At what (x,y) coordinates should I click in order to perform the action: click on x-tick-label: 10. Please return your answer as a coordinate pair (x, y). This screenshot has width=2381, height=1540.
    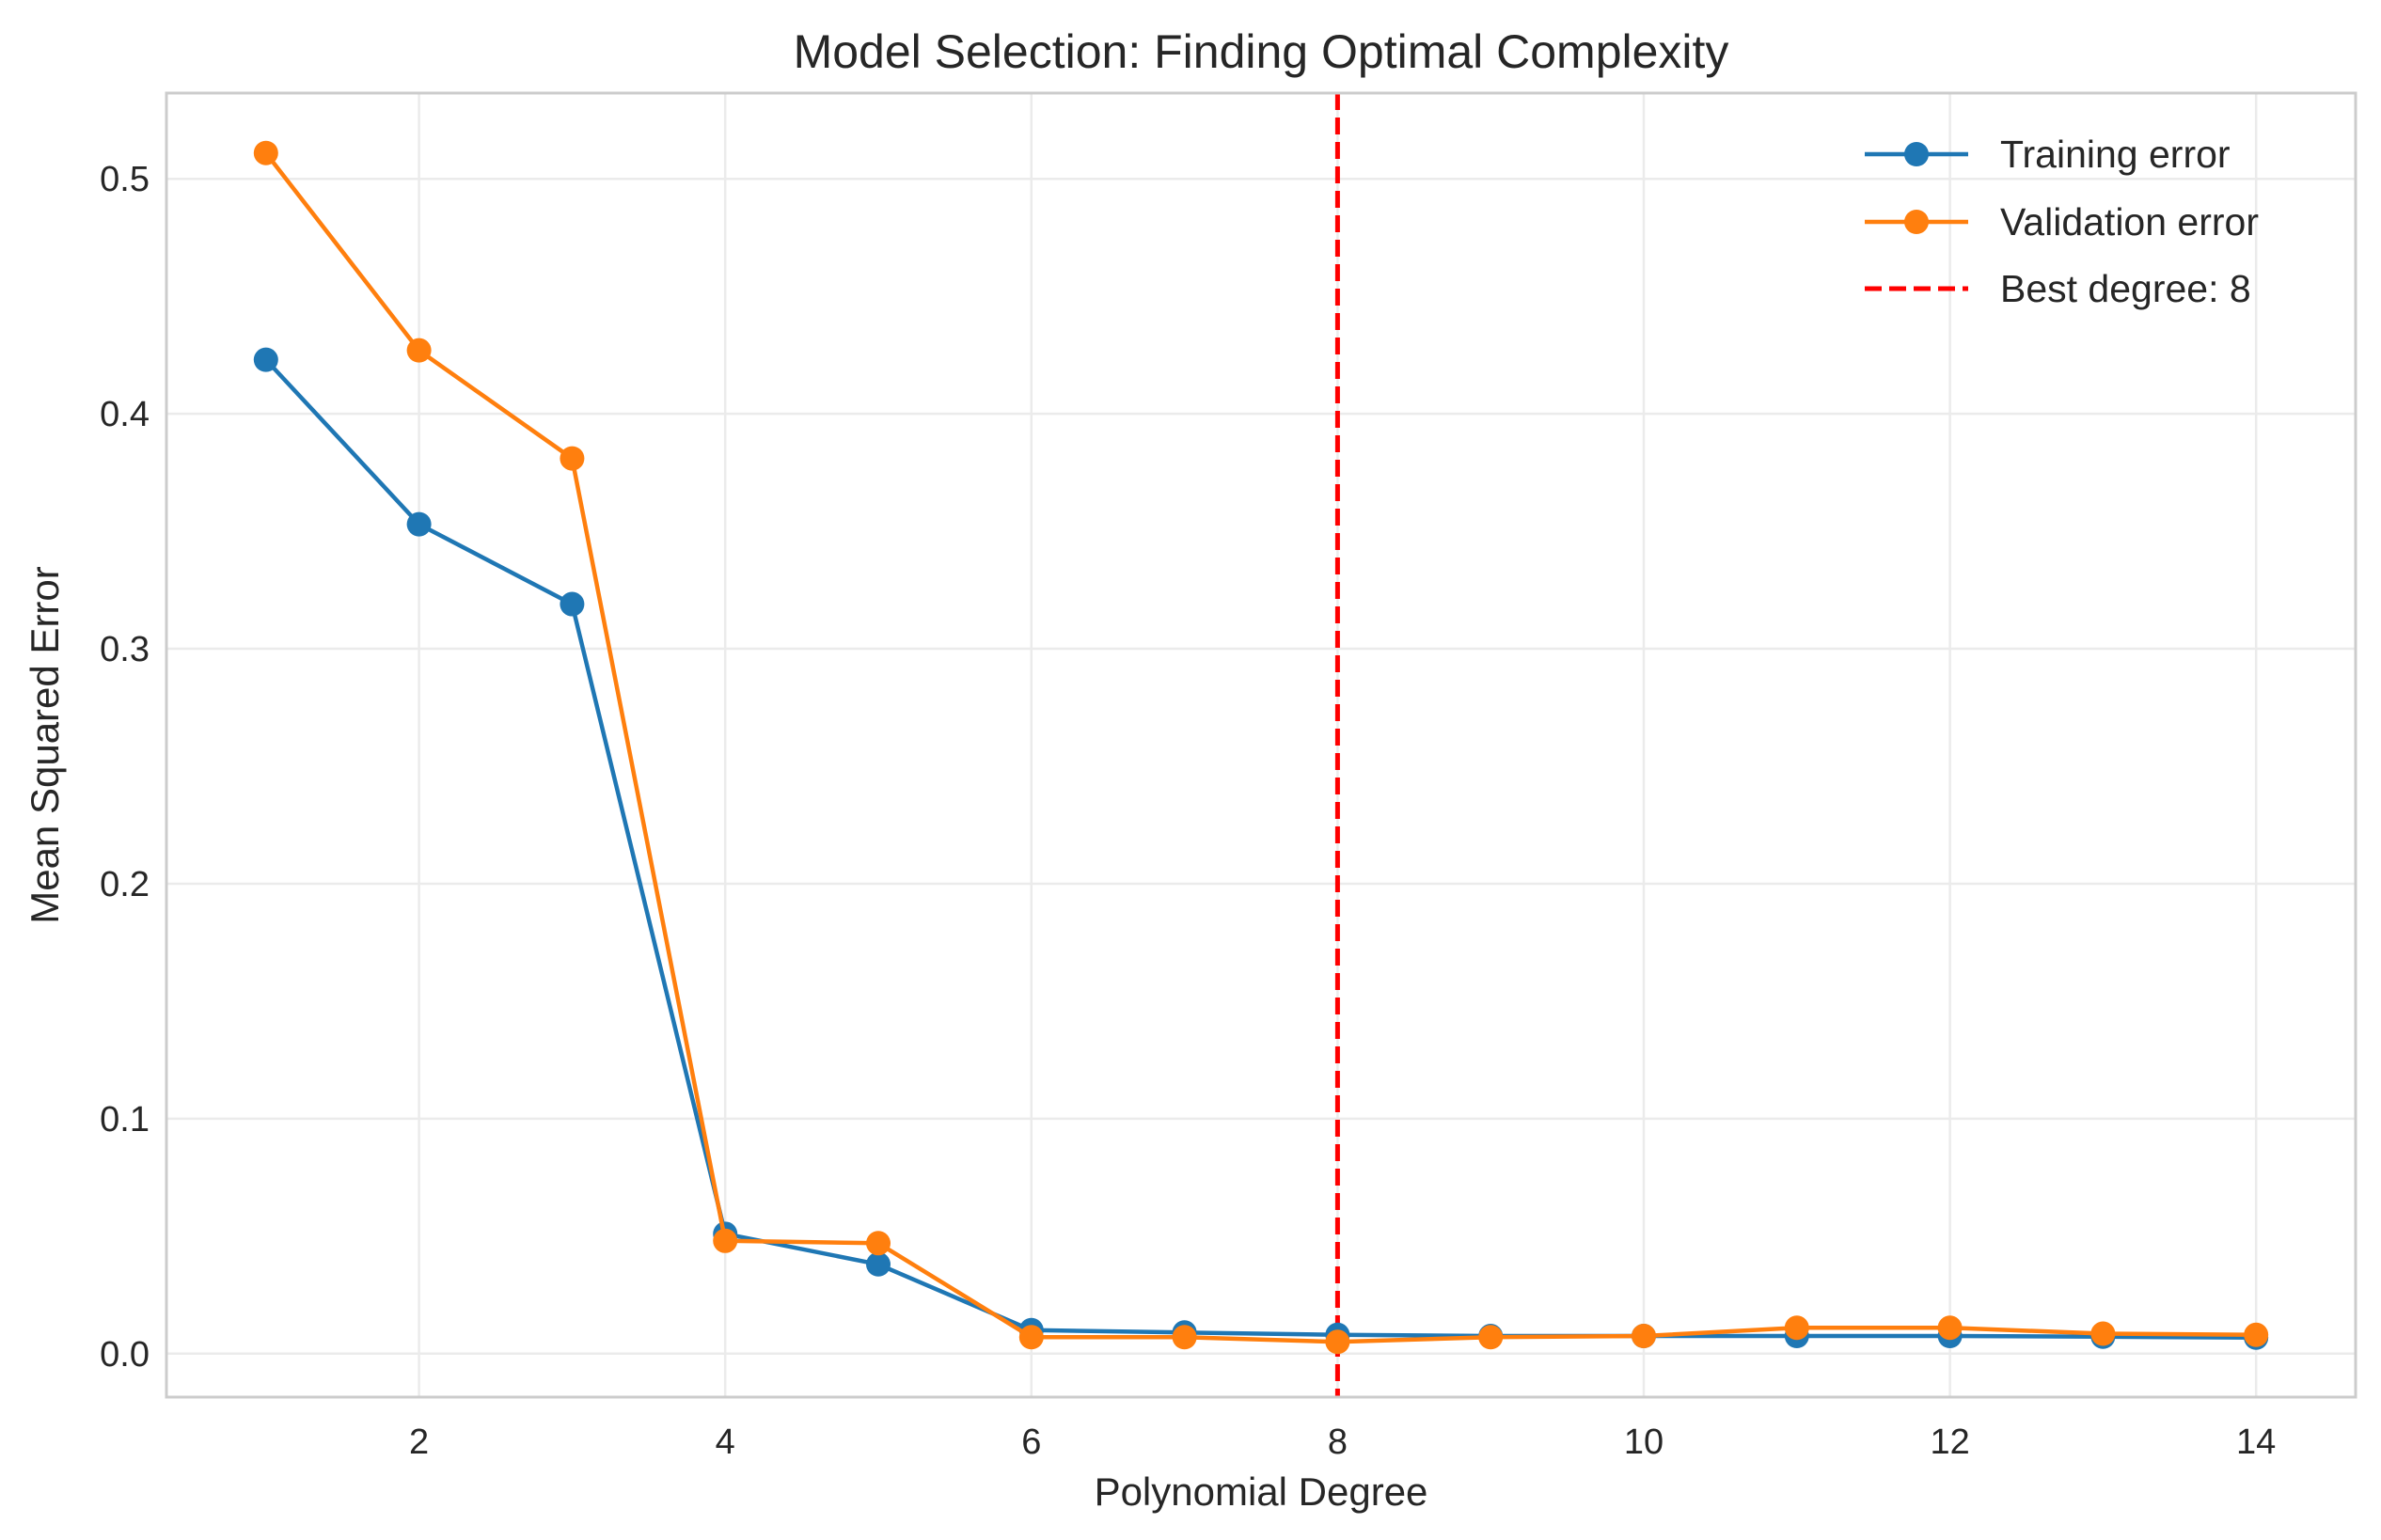
    Looking at the image, I should click on (1644, 1442).